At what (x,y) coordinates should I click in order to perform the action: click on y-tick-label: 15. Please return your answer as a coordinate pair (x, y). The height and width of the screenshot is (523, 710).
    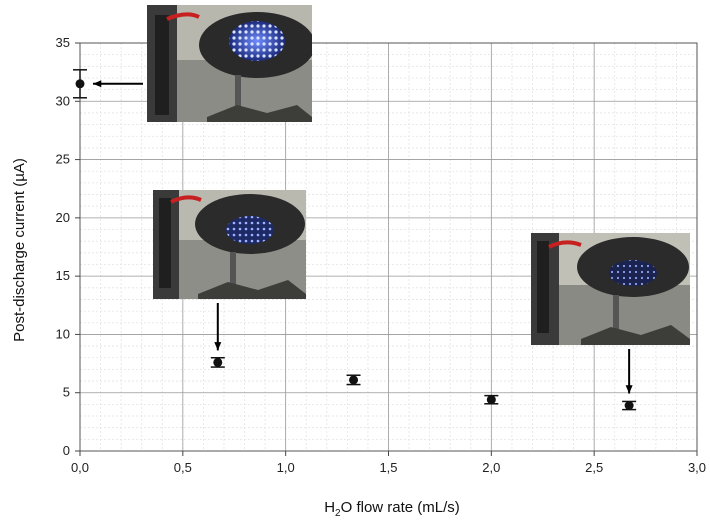
    Looking at the image, I should click on (63, 275).